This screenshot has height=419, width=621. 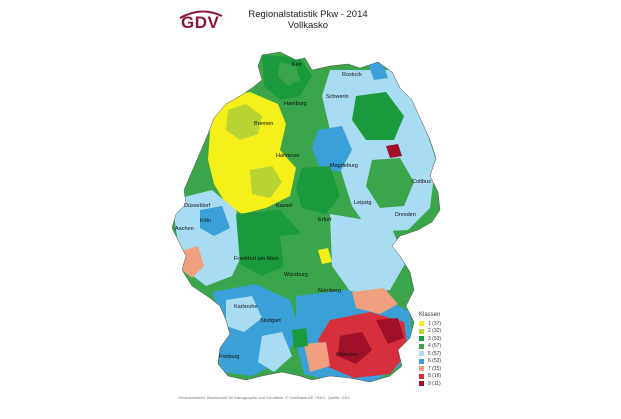 What do you see at coordinates (229, 357) in the screenshot?
I see `city-label-freiburg: Freiburg` at bounding box center [229, 357].